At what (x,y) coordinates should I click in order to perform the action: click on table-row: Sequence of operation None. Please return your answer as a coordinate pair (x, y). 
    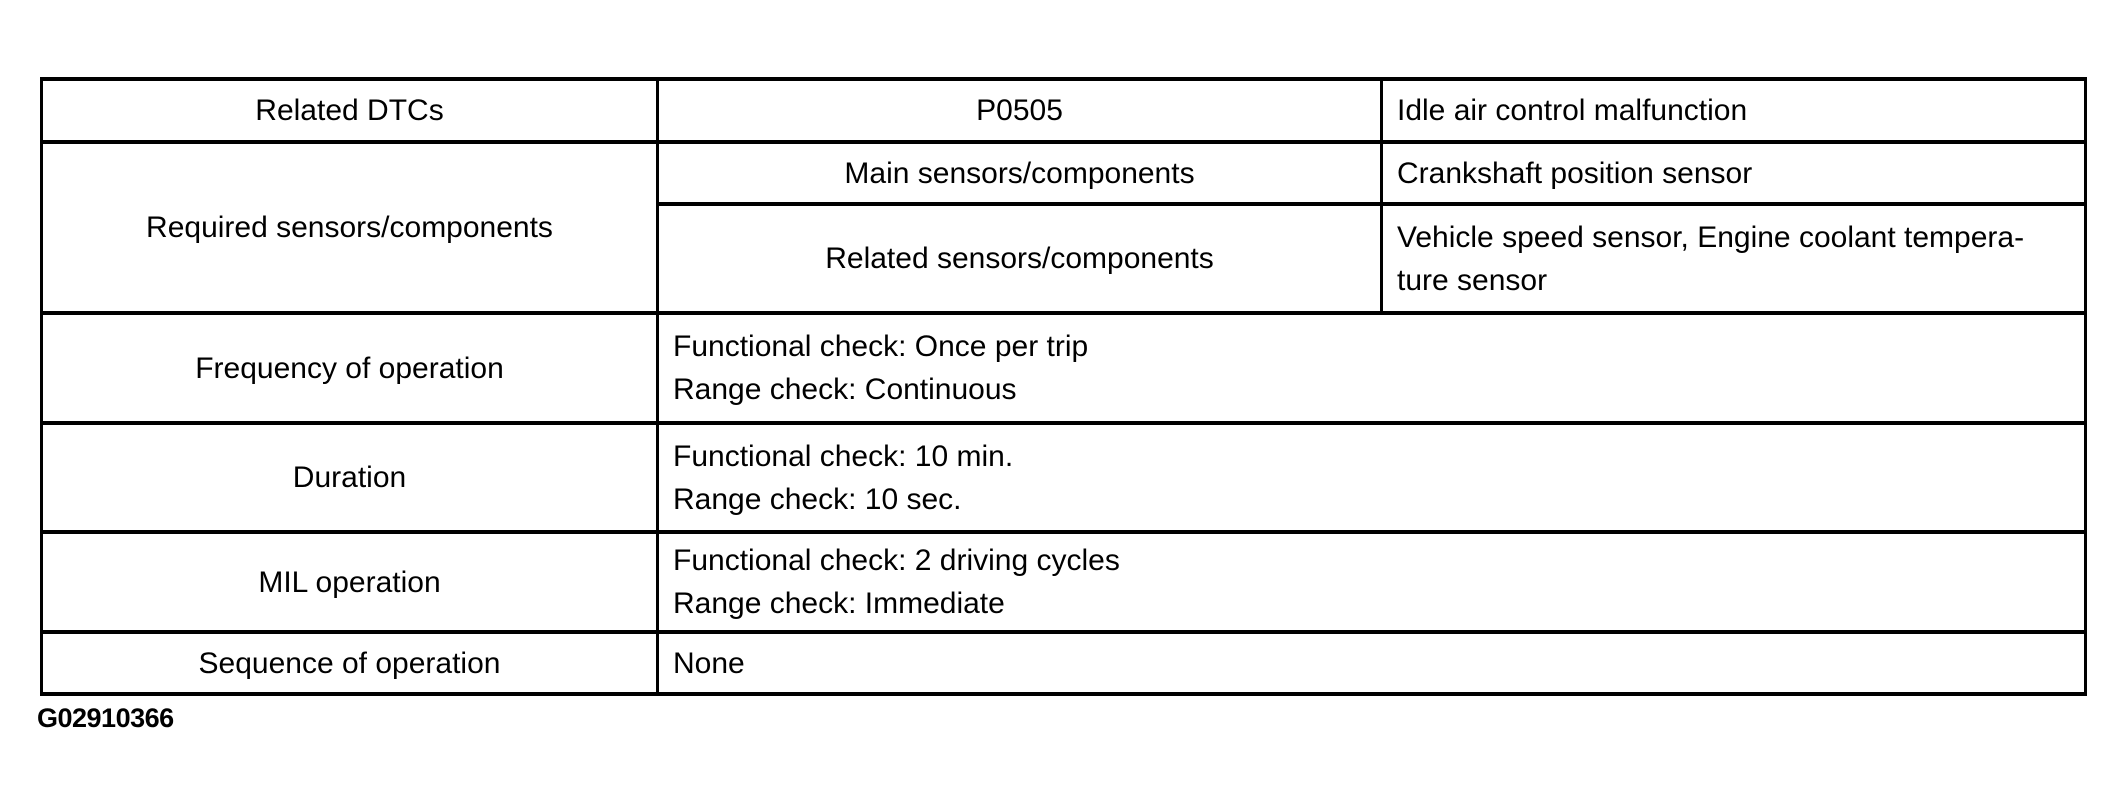
    Looking at the image, I should click on (1063, 663).